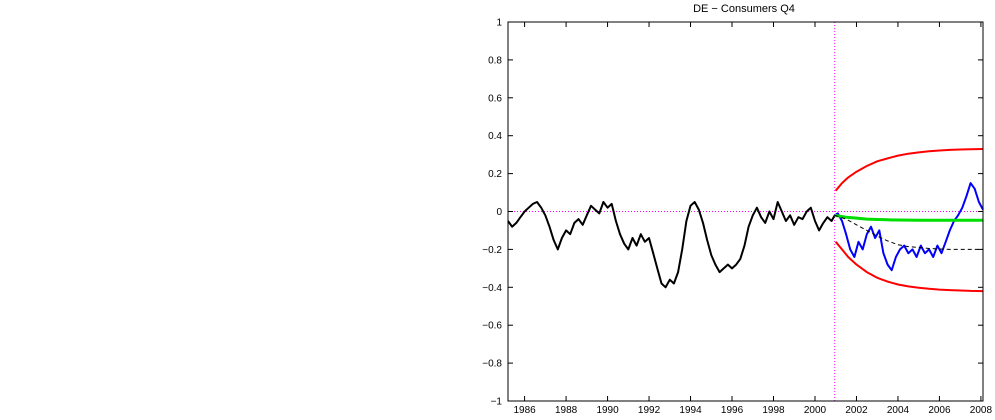  I want to click on chart-title: DE − Consumers Q4, so click(744, 9).